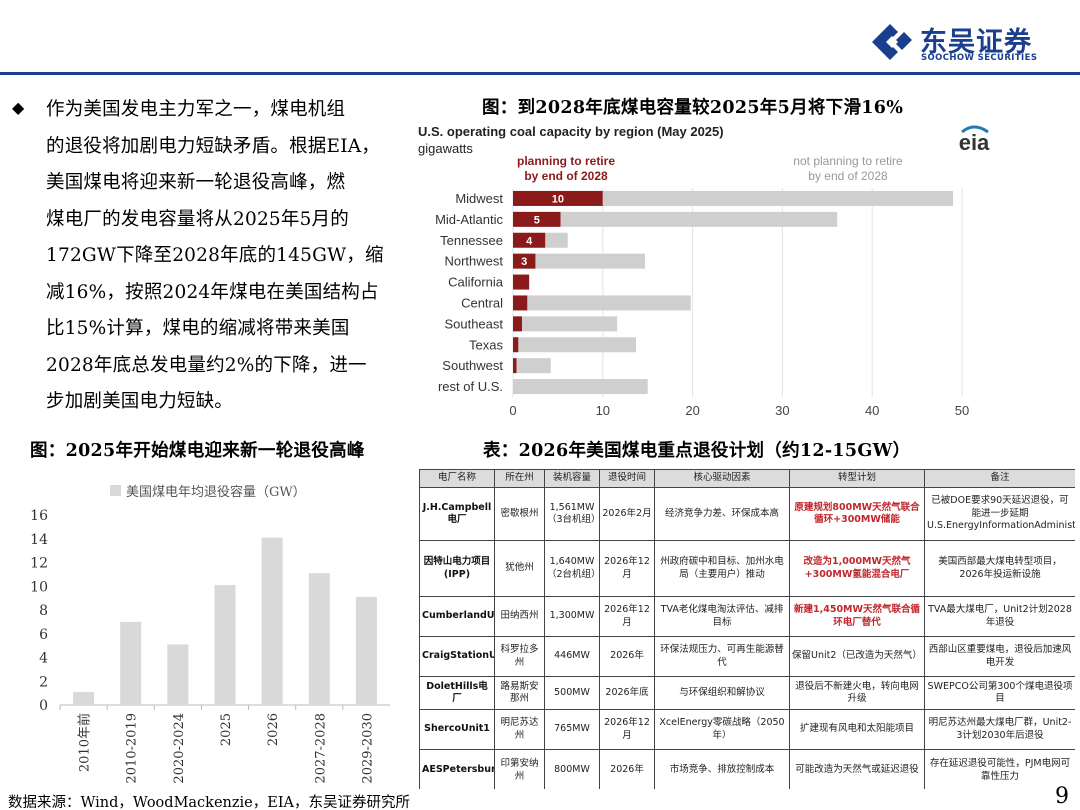  What do you see at coordinates (473, 261) in the screenshot?
I see `region-label: Northwest` at bounding box center [473, 261].